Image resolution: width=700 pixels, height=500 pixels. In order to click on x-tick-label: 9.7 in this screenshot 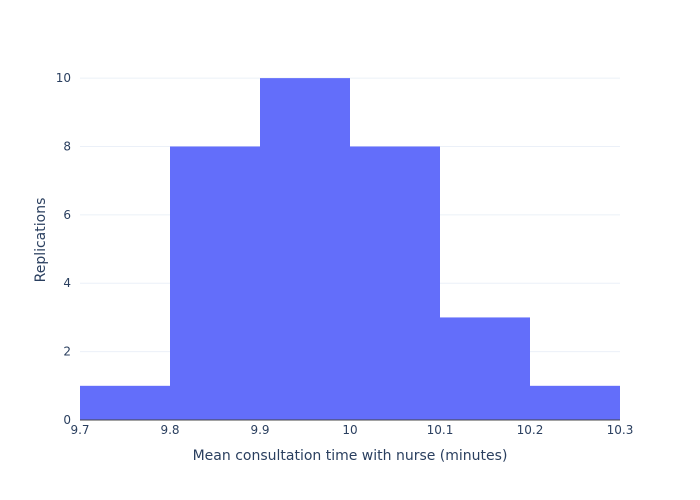, I will do `click(79, 430)`.